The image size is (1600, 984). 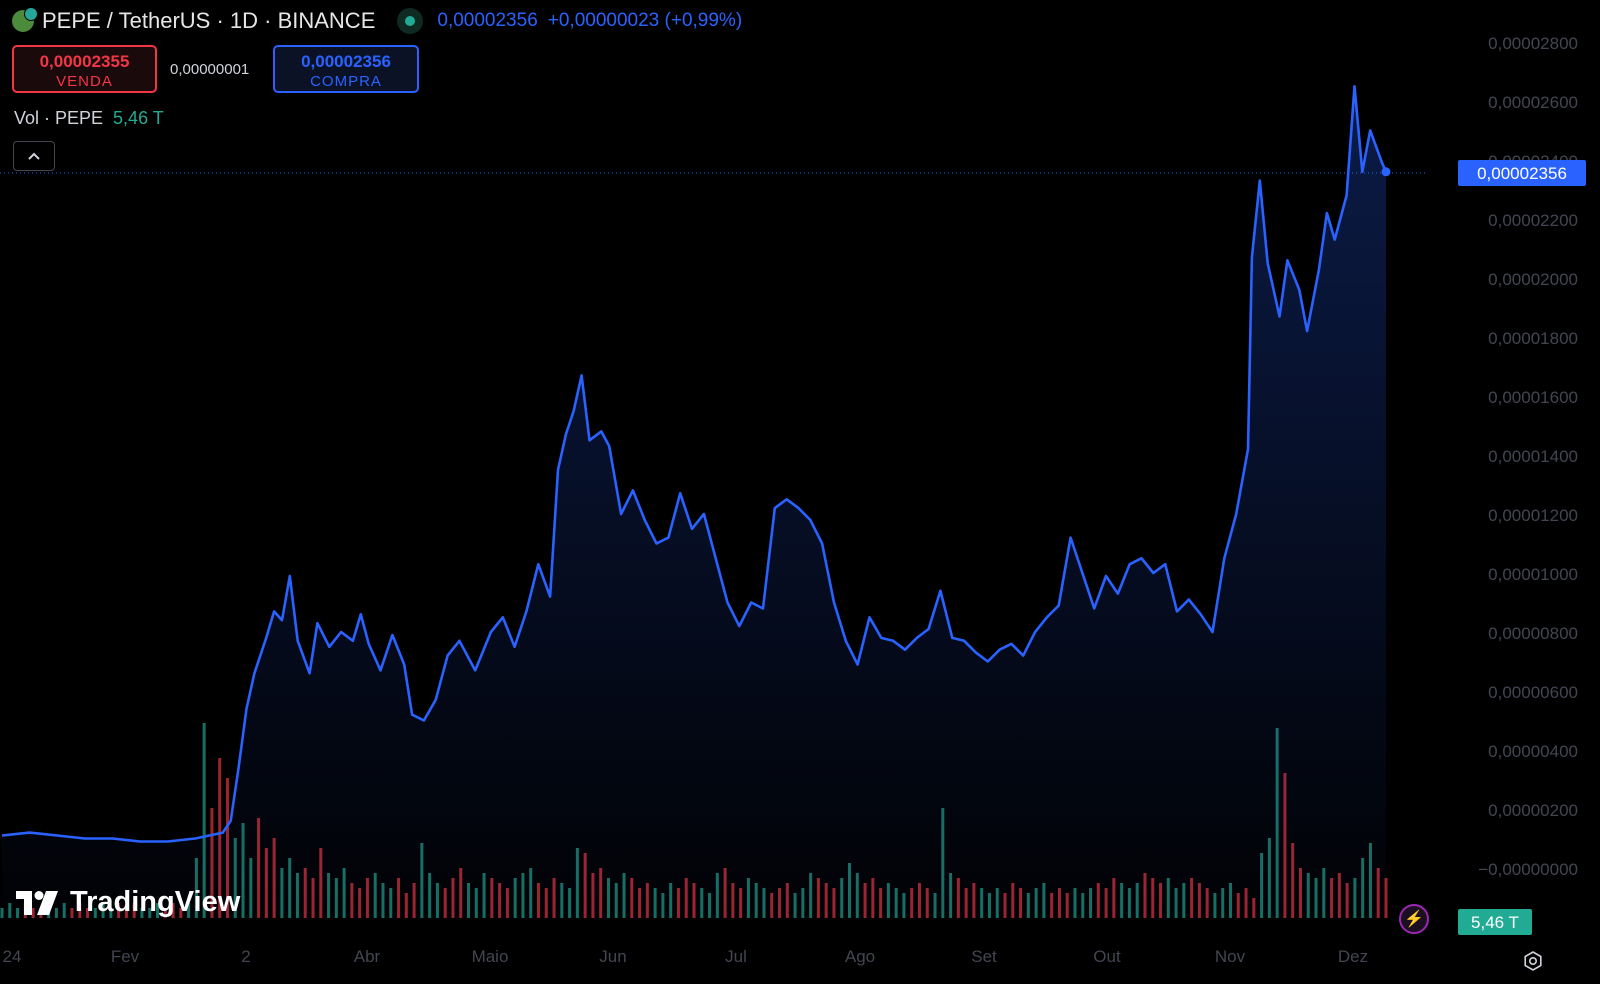 What do you see at coordinates (490, 956) in the screenshot?
I see `x-tick-label: Maio` at bounding box center [490, 956].